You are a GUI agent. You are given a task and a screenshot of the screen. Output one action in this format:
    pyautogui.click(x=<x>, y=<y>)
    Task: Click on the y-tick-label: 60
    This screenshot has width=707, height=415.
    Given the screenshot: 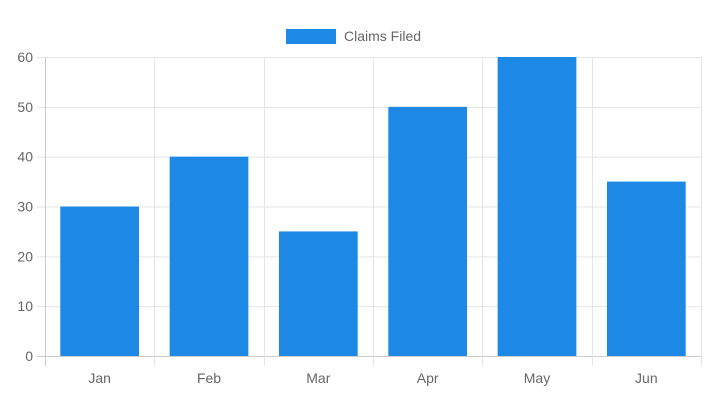 What is the action you would take?
    pyautogui.click(x=25, y=57)
    